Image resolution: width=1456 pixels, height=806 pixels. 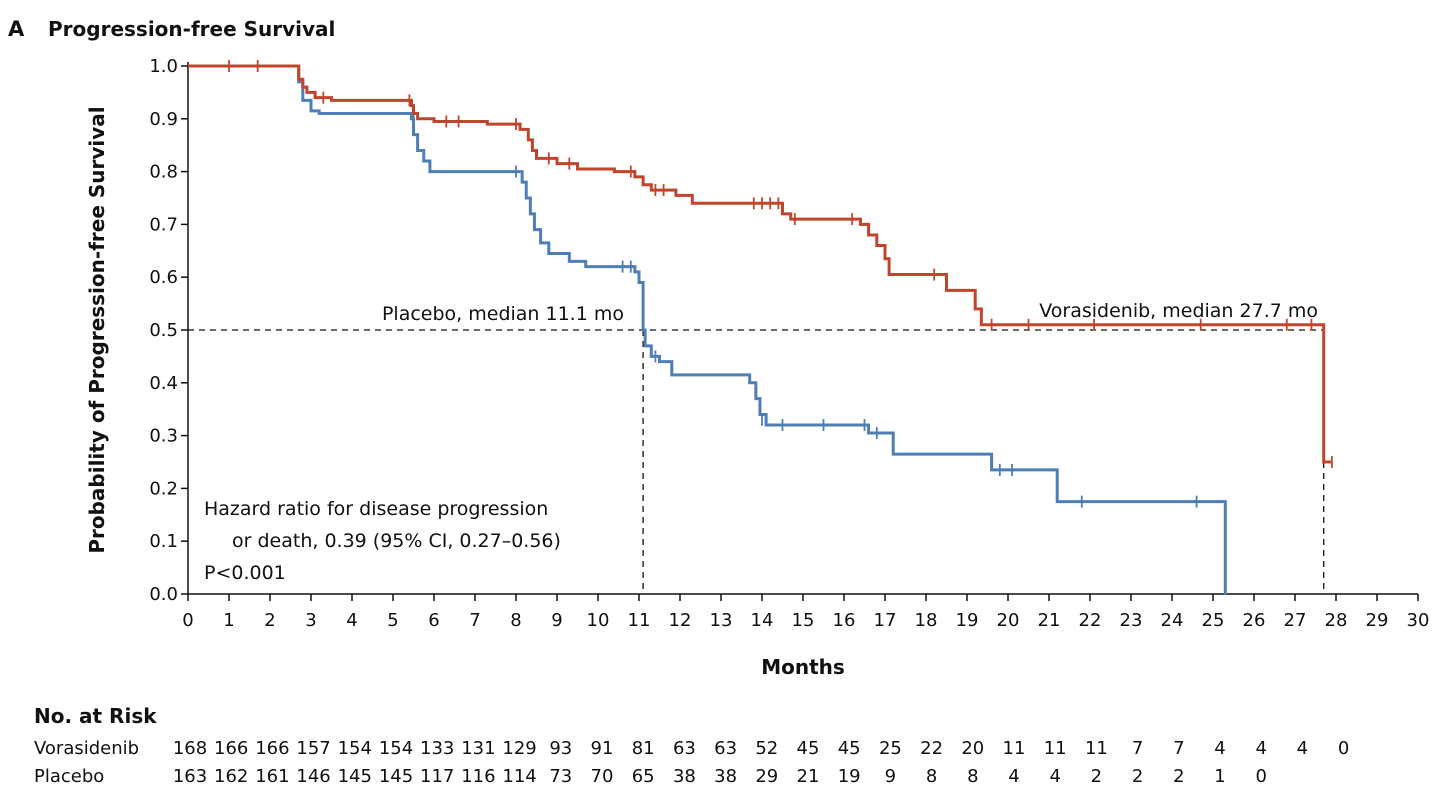 I want to click on y-tick-label: 0.7, so click(x=163, y=224).